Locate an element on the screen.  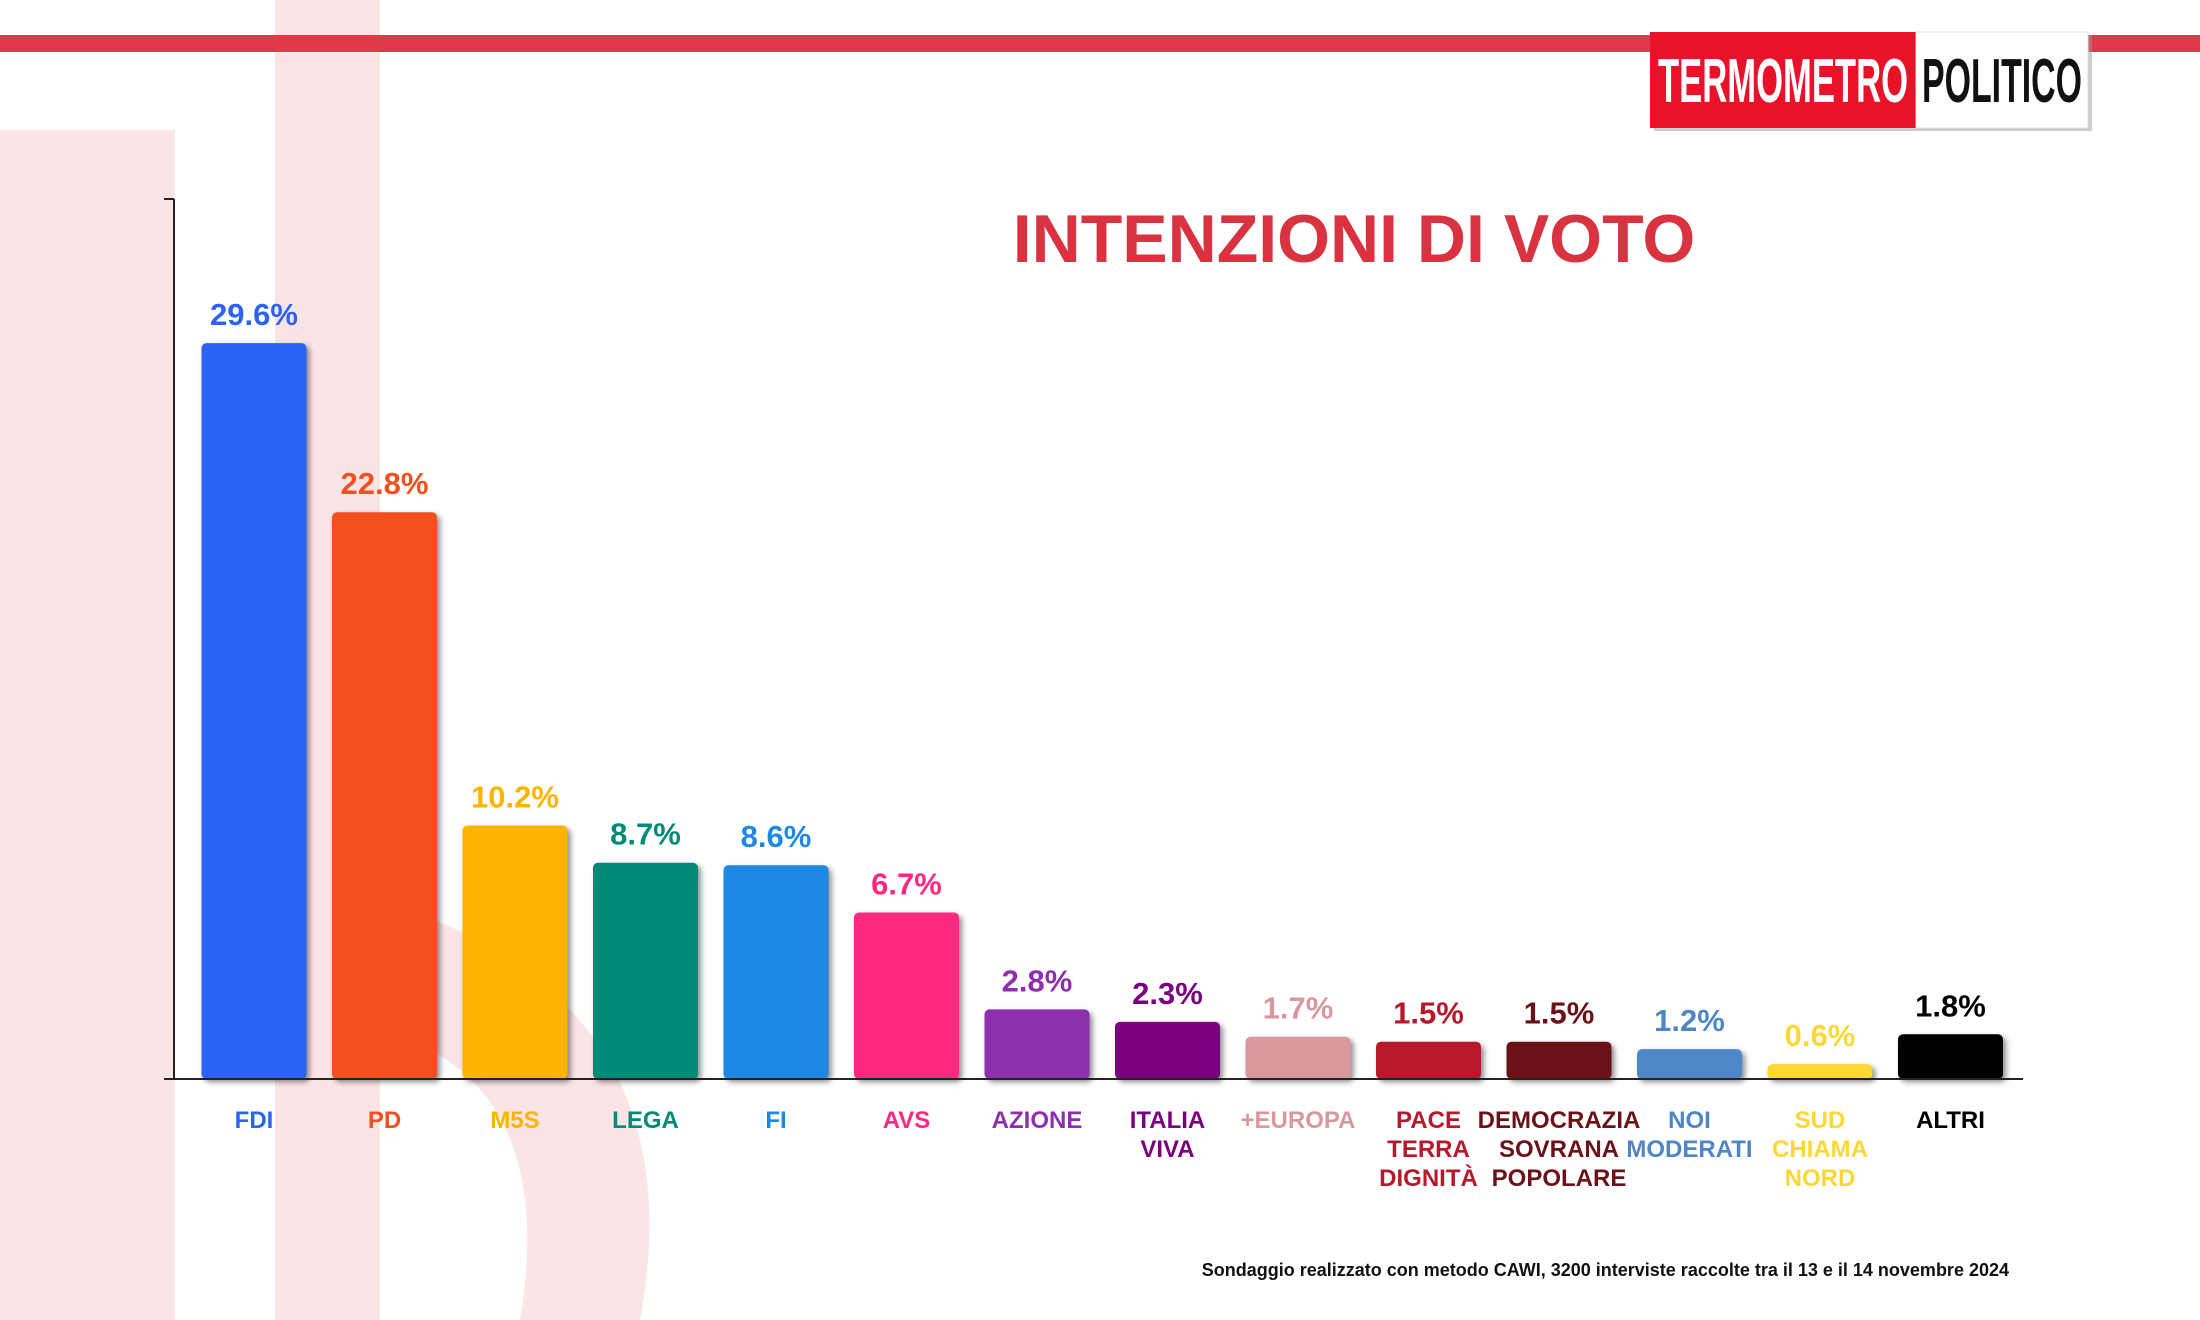
x-tick-label-line: SOVRANA is located at coordinates (1559, 1149).